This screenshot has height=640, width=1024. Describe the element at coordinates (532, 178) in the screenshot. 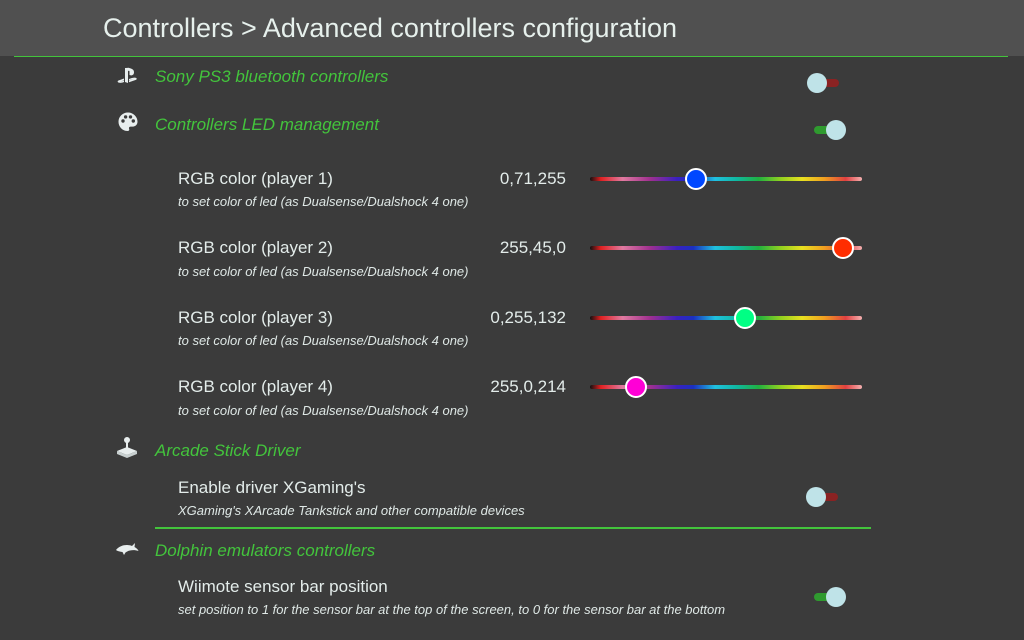

I see `player1-rgb-value: 0,71,255` at that location.